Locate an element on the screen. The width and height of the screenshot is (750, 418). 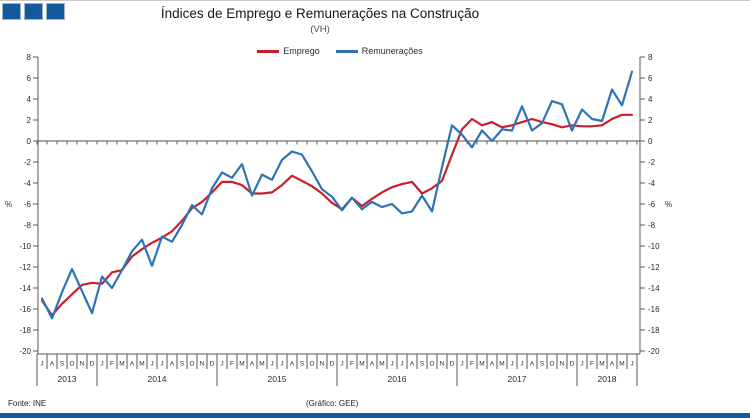
year-label: 2014 is located at coordinates (157, 379).